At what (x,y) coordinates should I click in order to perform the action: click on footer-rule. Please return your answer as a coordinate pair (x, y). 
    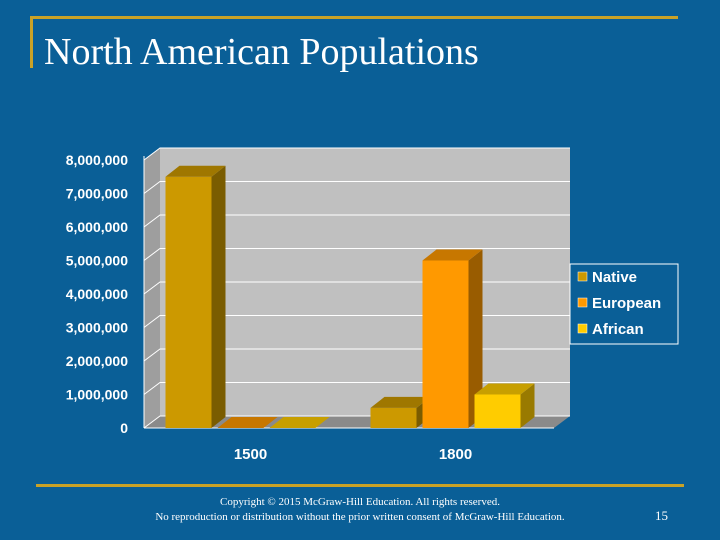
    Looking at the image, I should click on (360, 485).